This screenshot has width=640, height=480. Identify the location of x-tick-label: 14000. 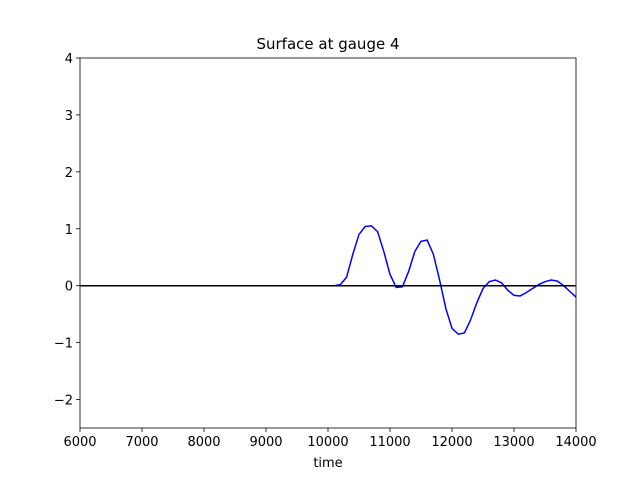
(575, 442).